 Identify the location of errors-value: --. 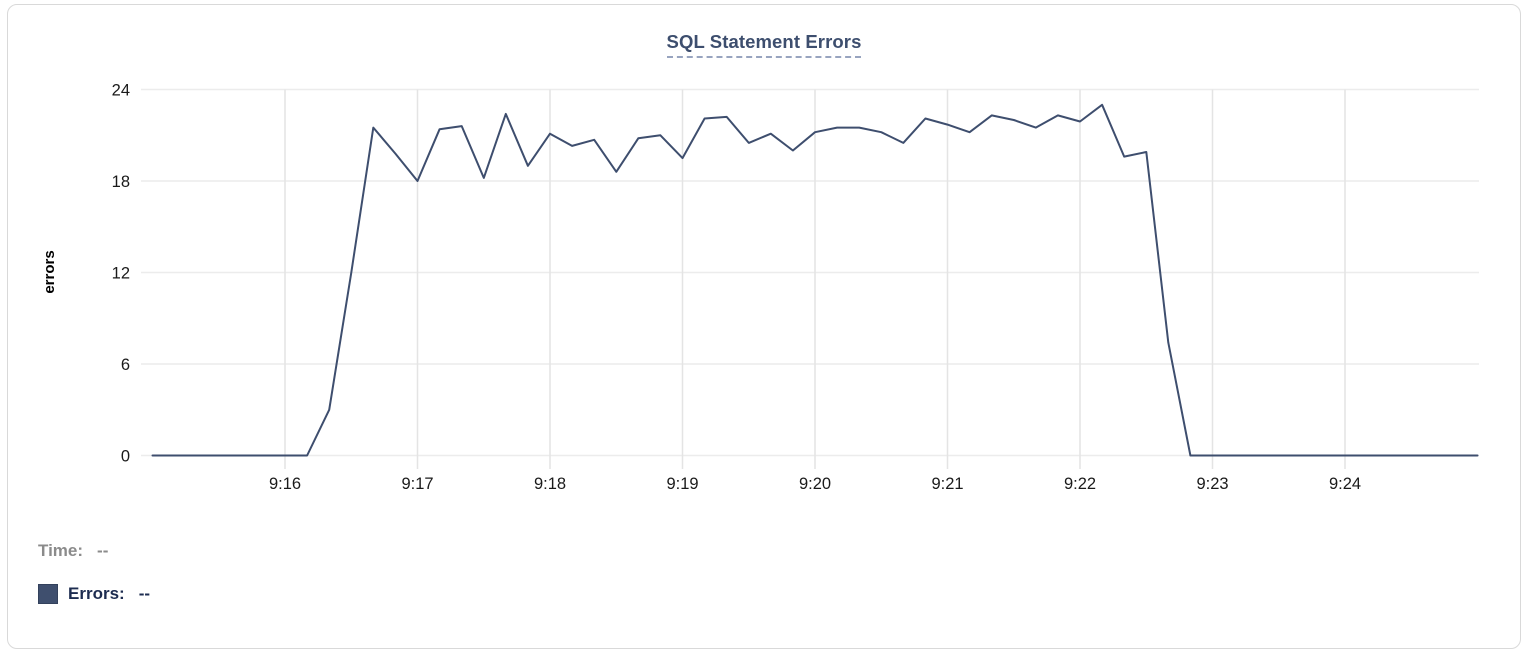
(144, 593).